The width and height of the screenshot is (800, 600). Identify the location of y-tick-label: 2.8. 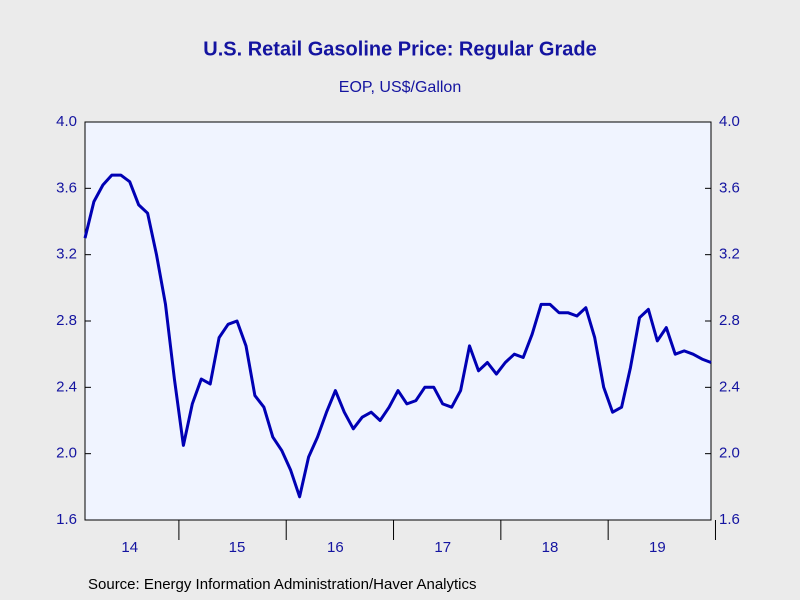
(66, 320).